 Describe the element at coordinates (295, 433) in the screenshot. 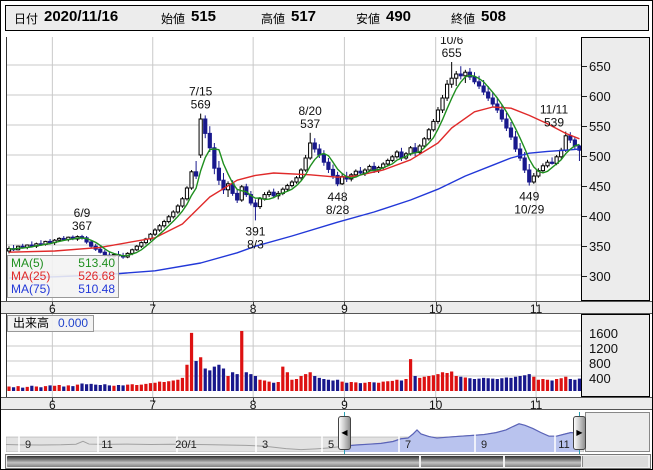

I see `range-navigator: 9 11 20/1 3 5 7 9 11` at that location.